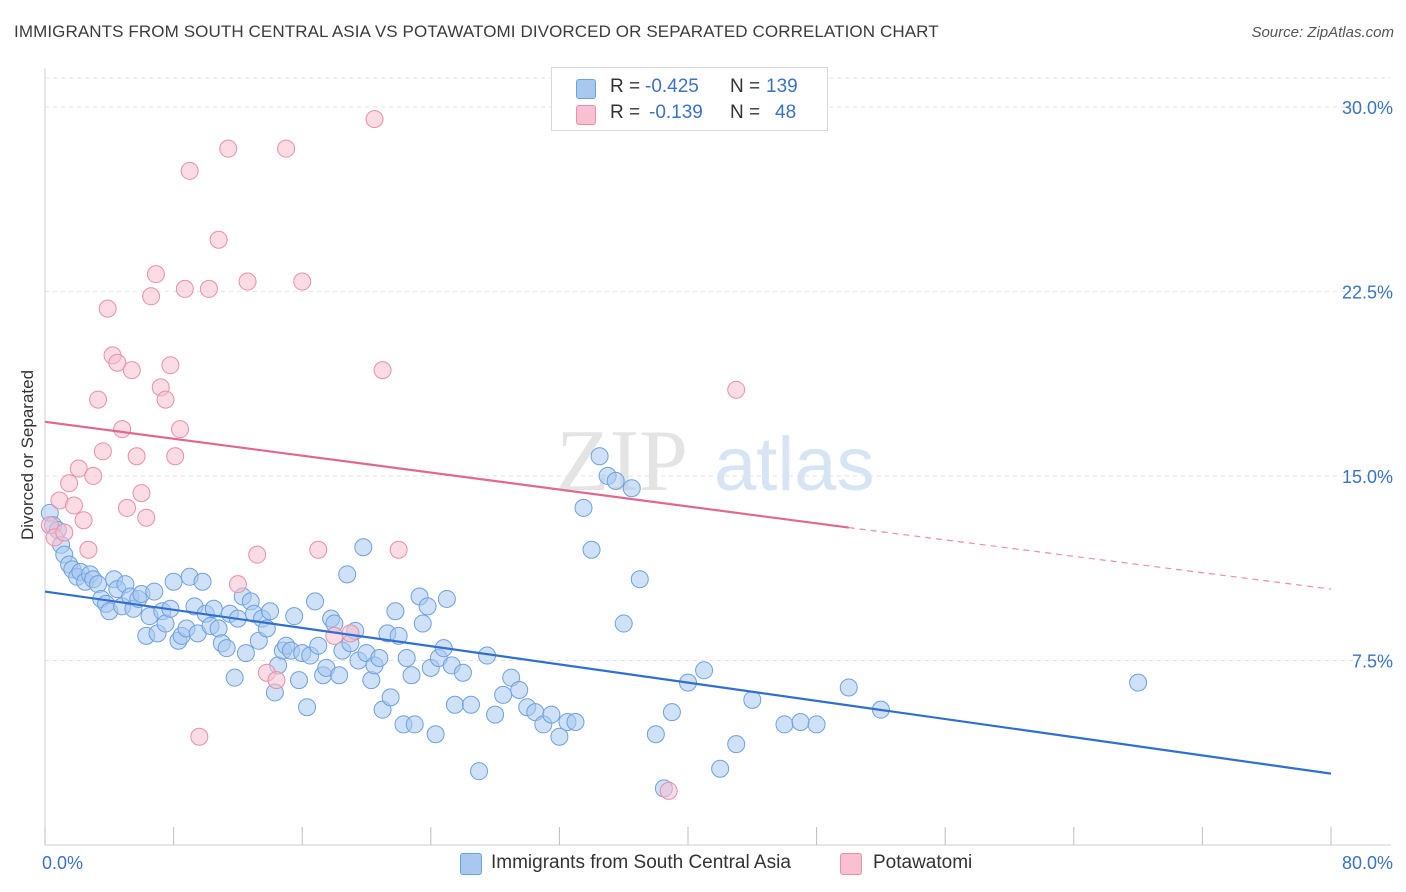  What do you see at coordinates (1367, 477) in the screenshot?
I see `y-tick-label: 15.0%` at bounding box center [1367, 477].